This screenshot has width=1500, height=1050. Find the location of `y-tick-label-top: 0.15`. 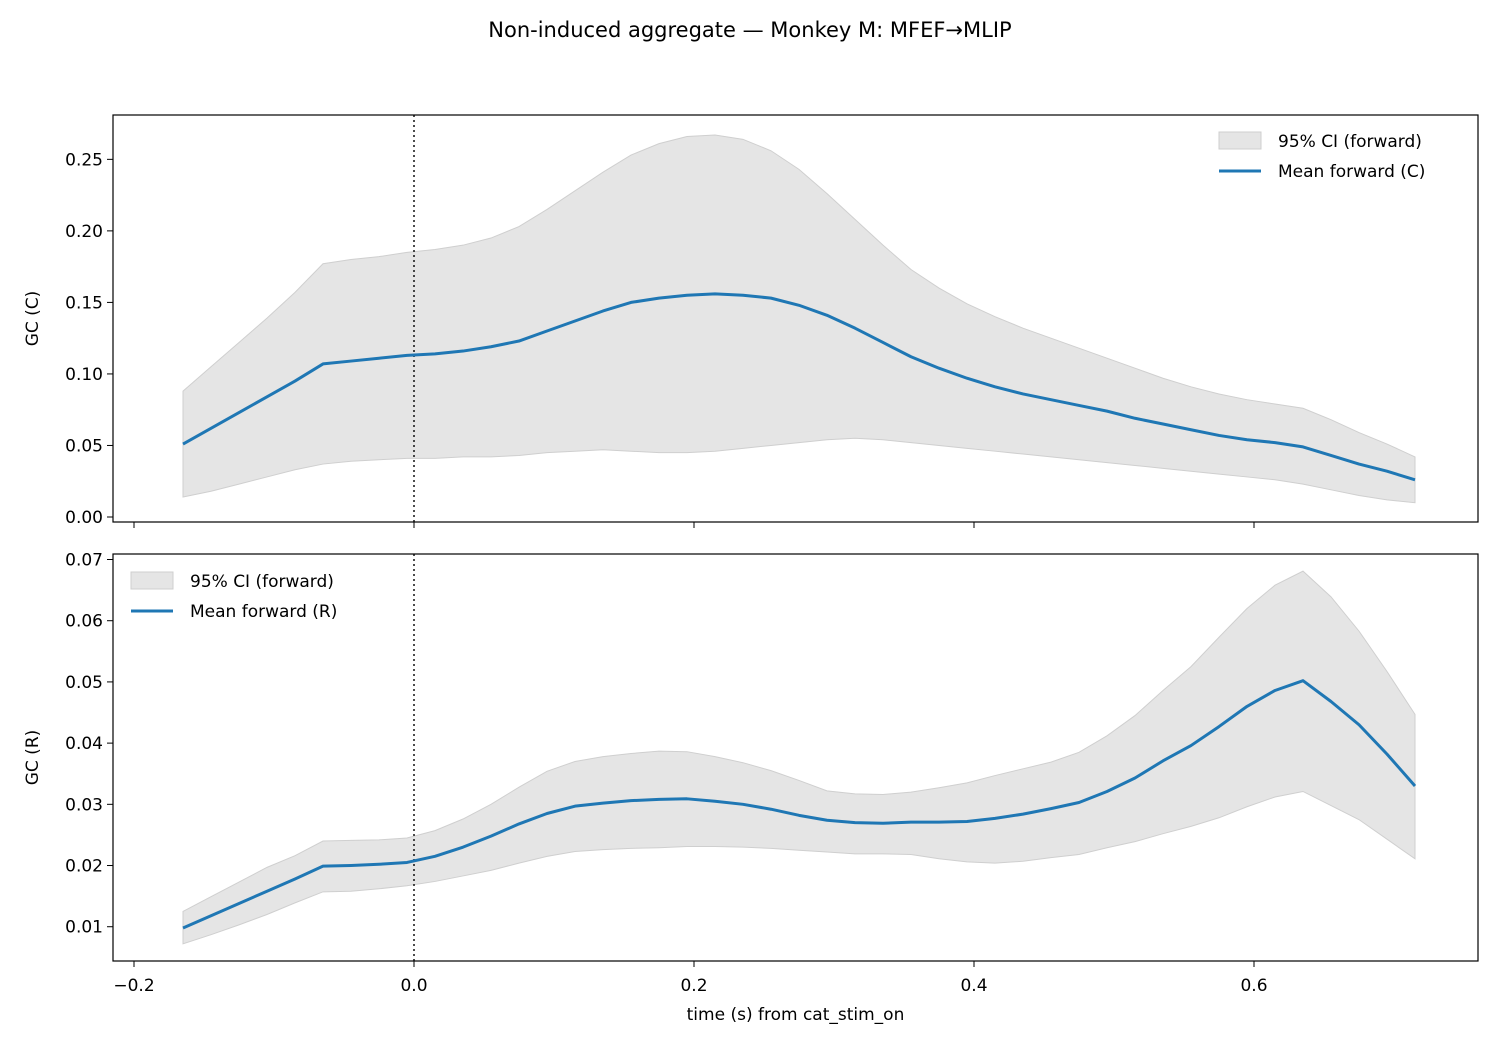

y-tick-label-top: 0.15 is located at coordinates (84, 303).